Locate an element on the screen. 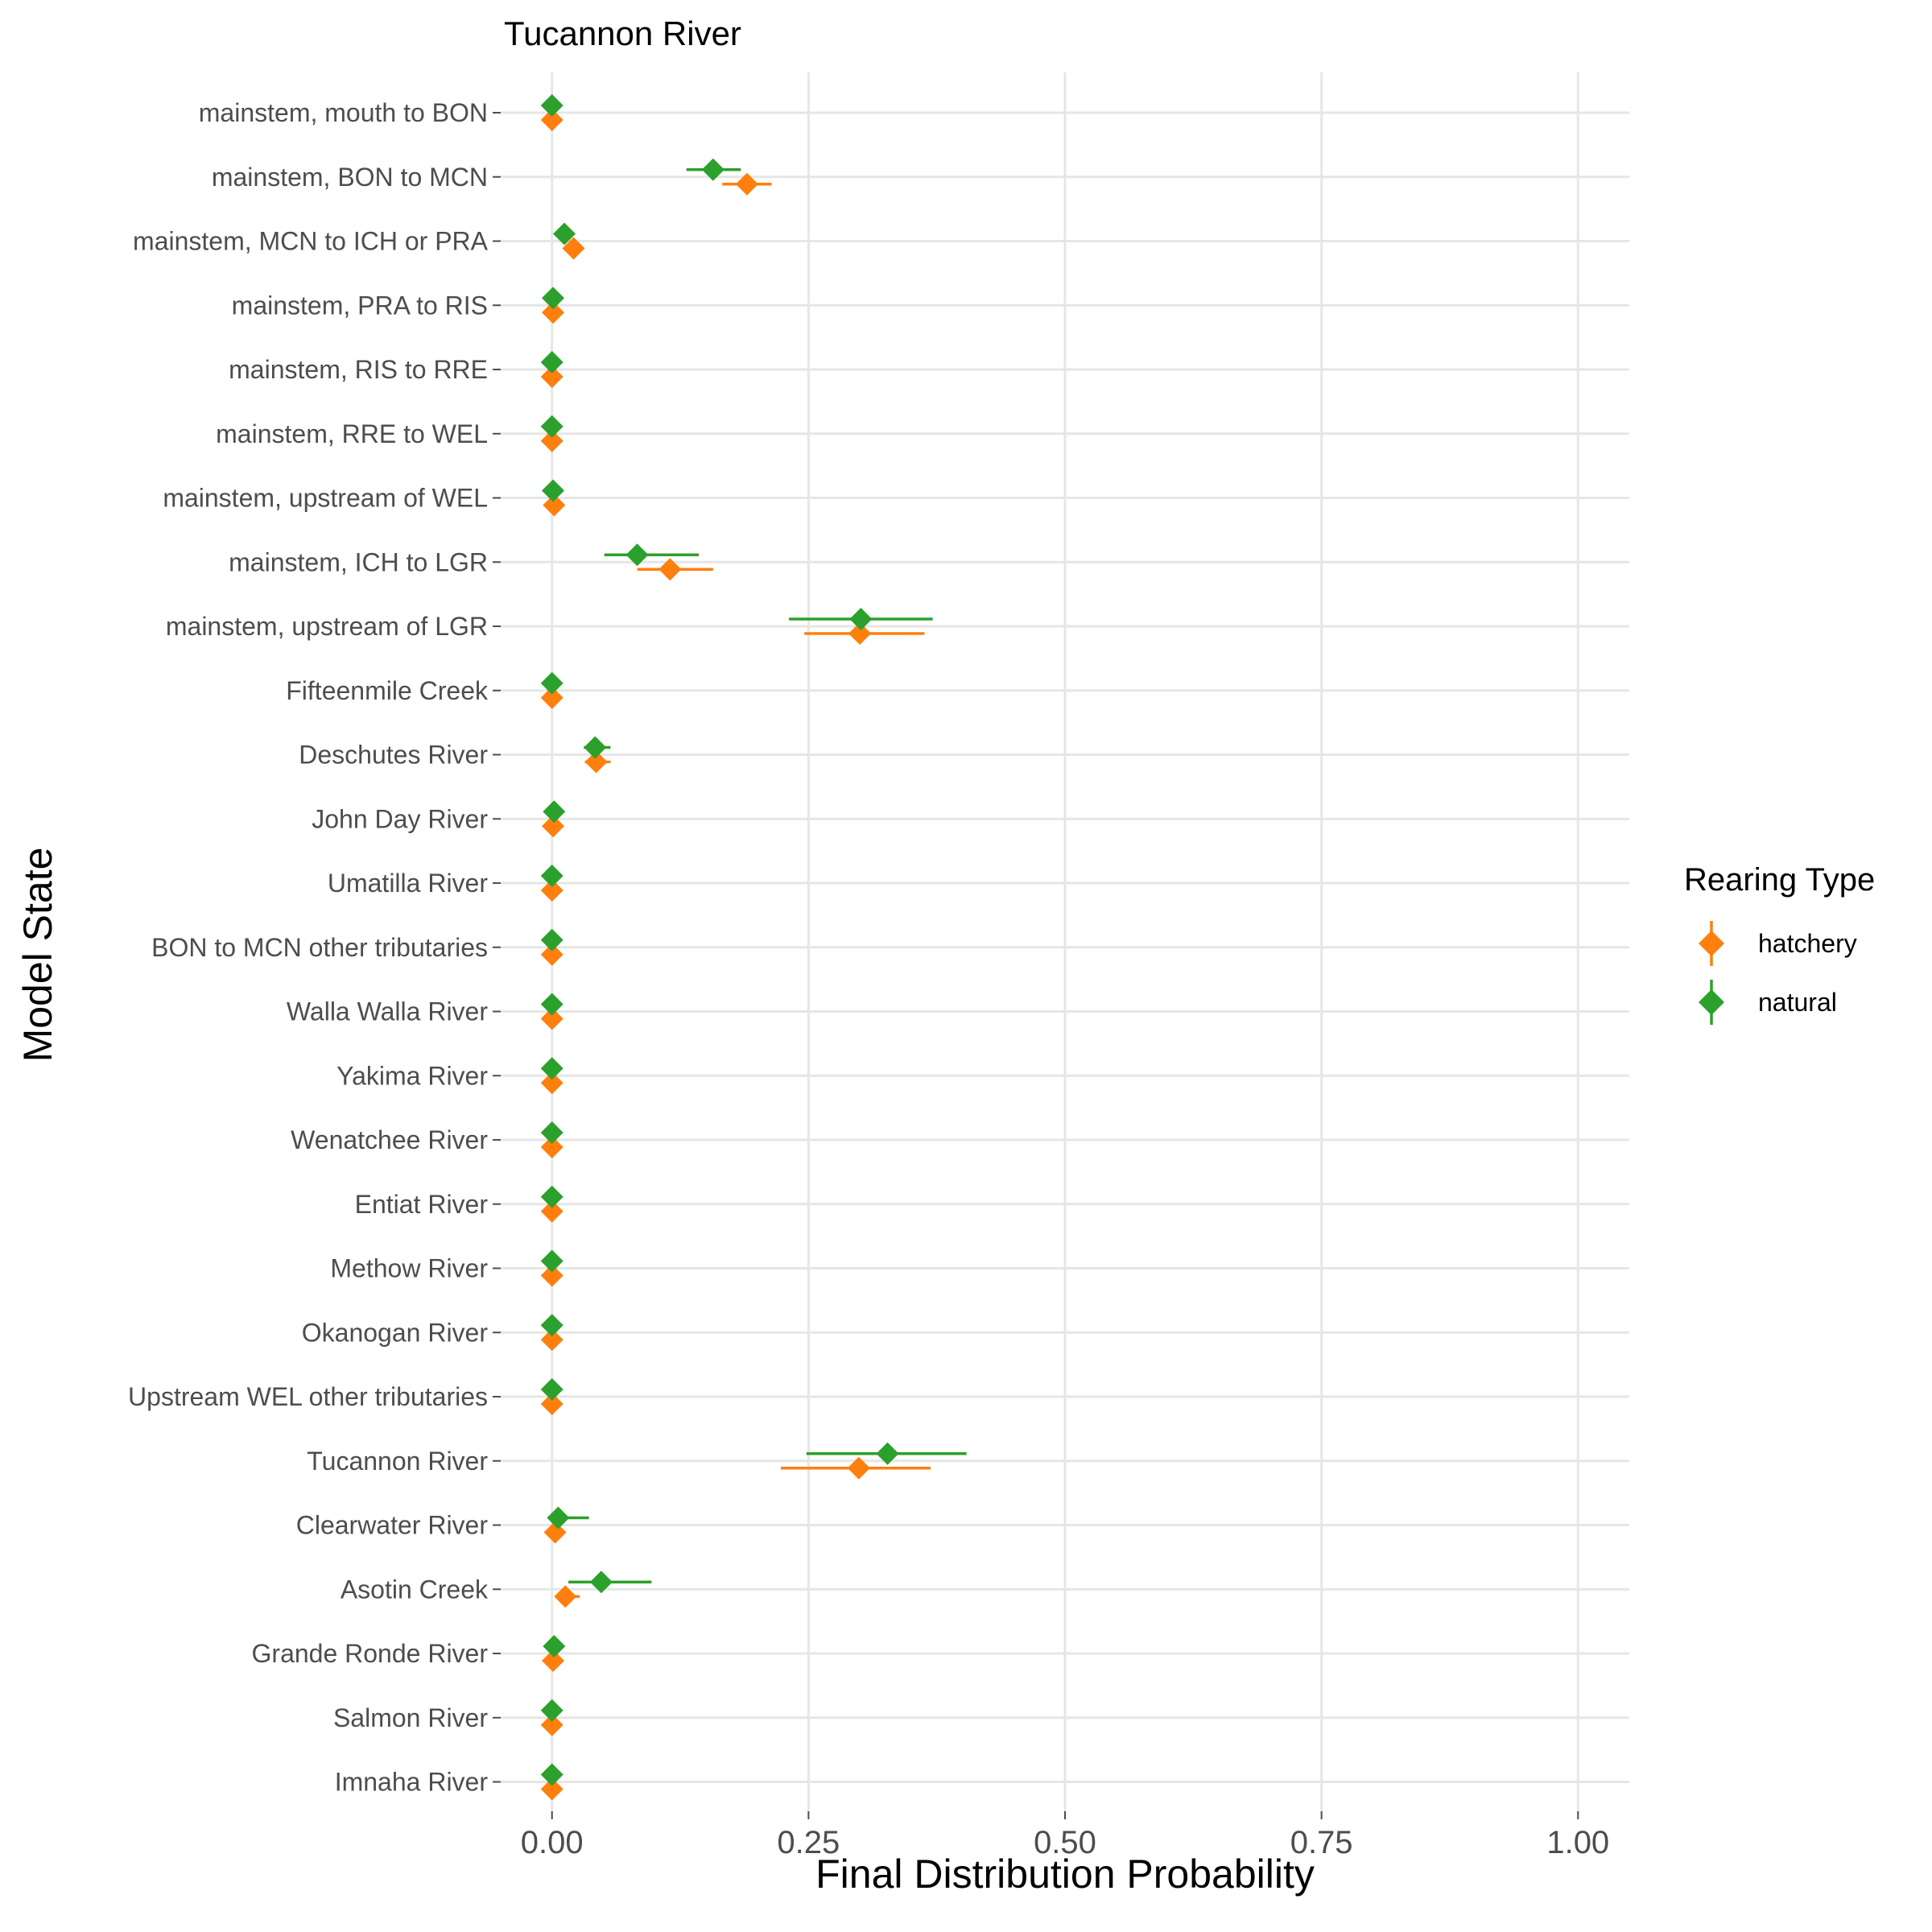  y-tick-label: mainstem, upstream of LGR is located at coordinates (327, 626).